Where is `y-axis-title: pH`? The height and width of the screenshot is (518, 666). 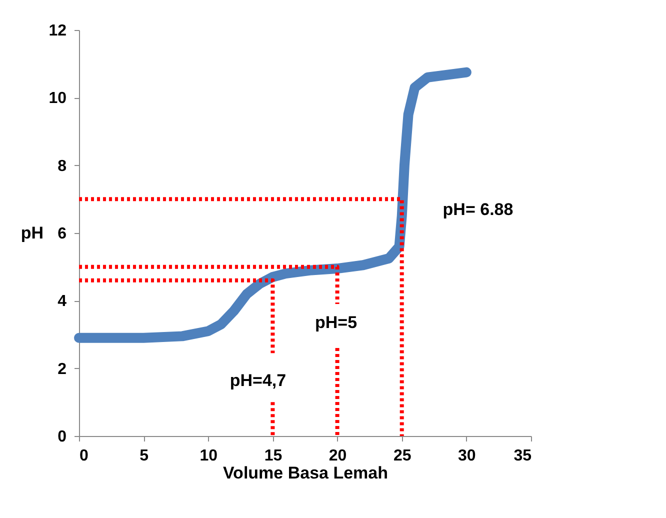
y-axis-title: pH is located at coordinates (32, 233).